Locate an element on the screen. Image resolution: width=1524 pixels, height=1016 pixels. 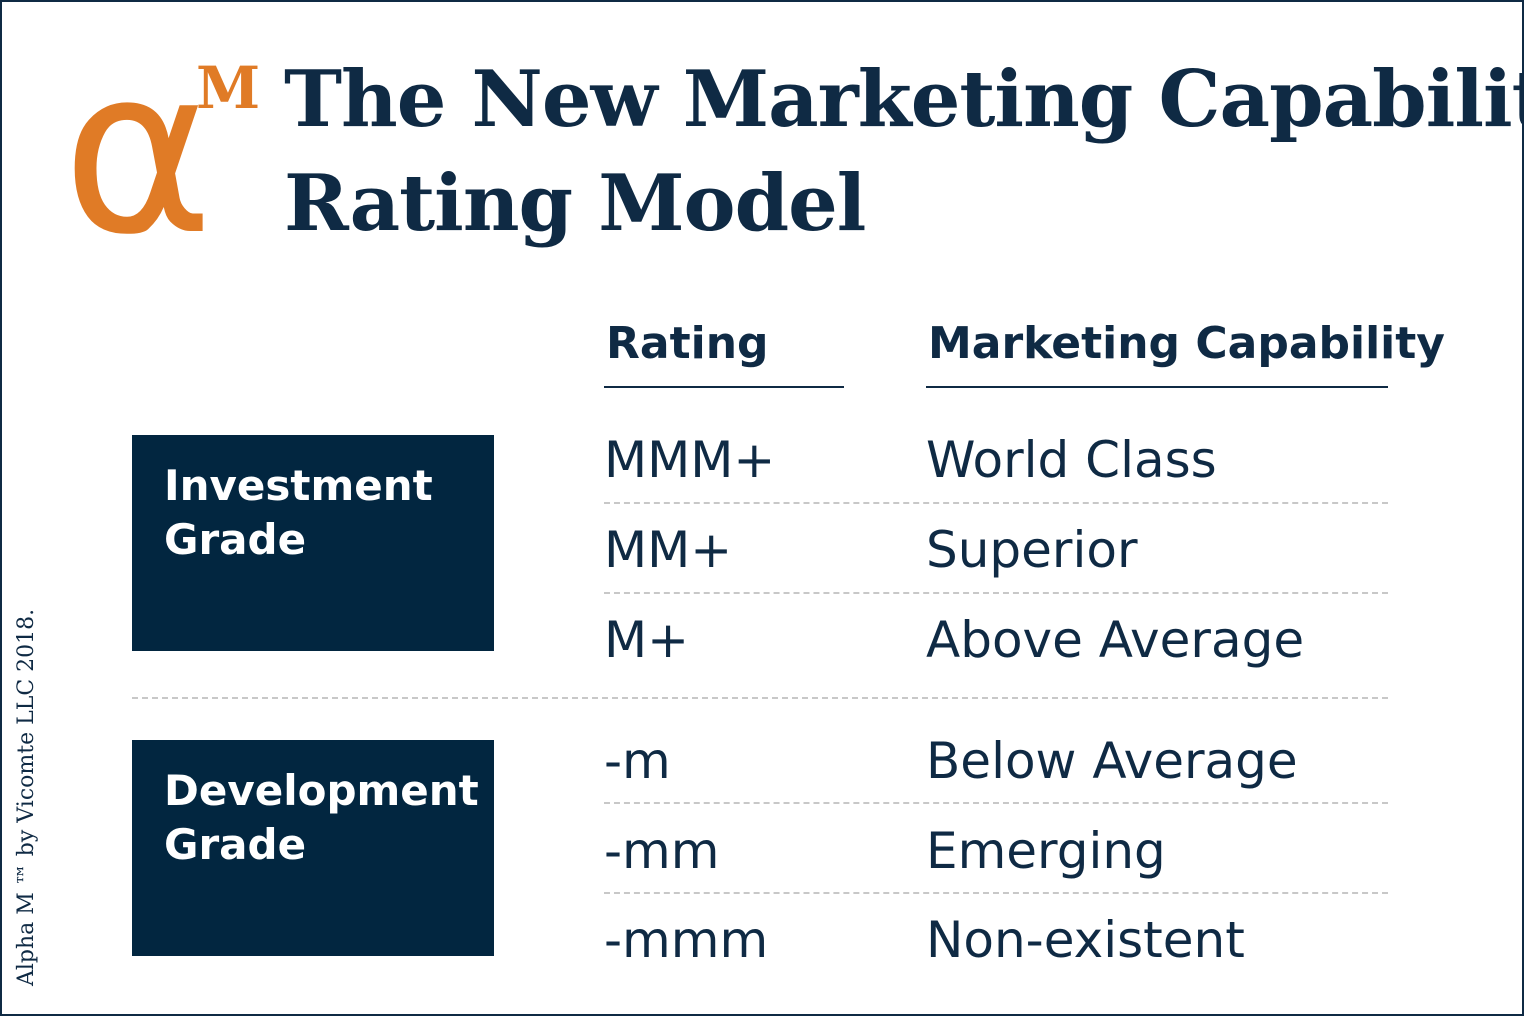
rating-column-header: Rating is located at coordinates (687, 343).